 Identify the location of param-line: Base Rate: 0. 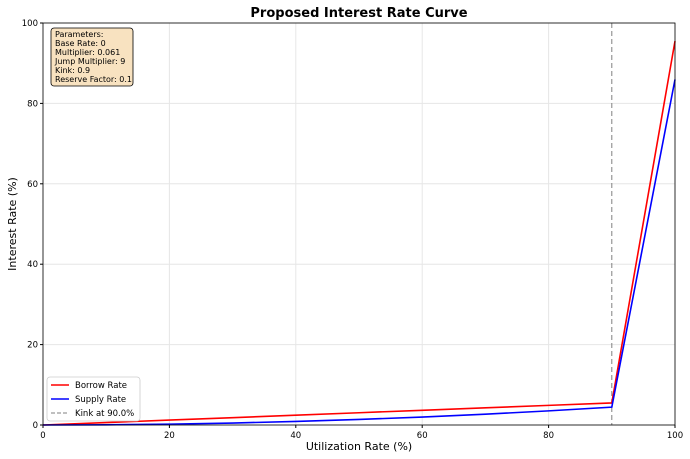
(80, 43).